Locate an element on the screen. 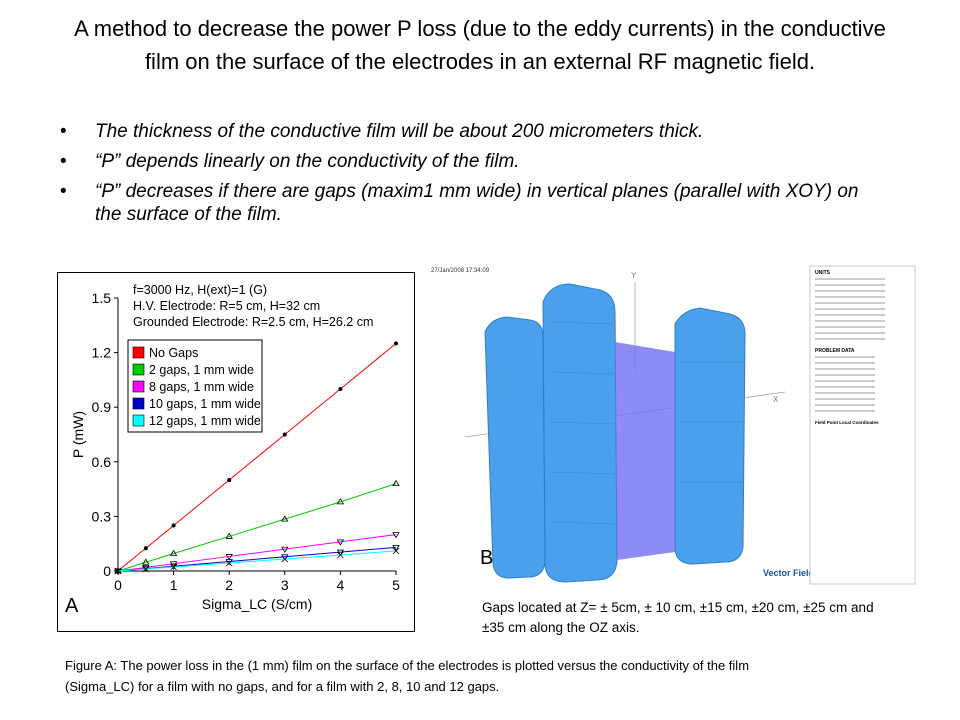  axis-label: X is located at coordinates (776, 399).